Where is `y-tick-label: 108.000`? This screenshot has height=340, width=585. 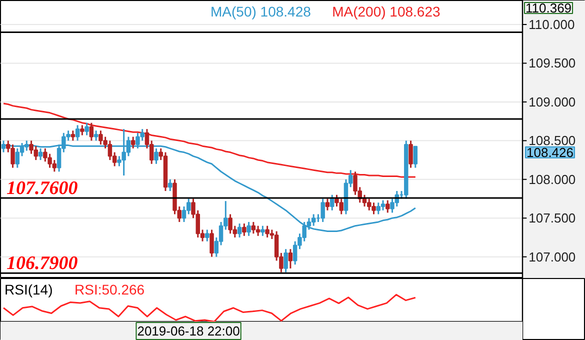
y-tick-label: 108.000 is located at coordinates (552, 179).